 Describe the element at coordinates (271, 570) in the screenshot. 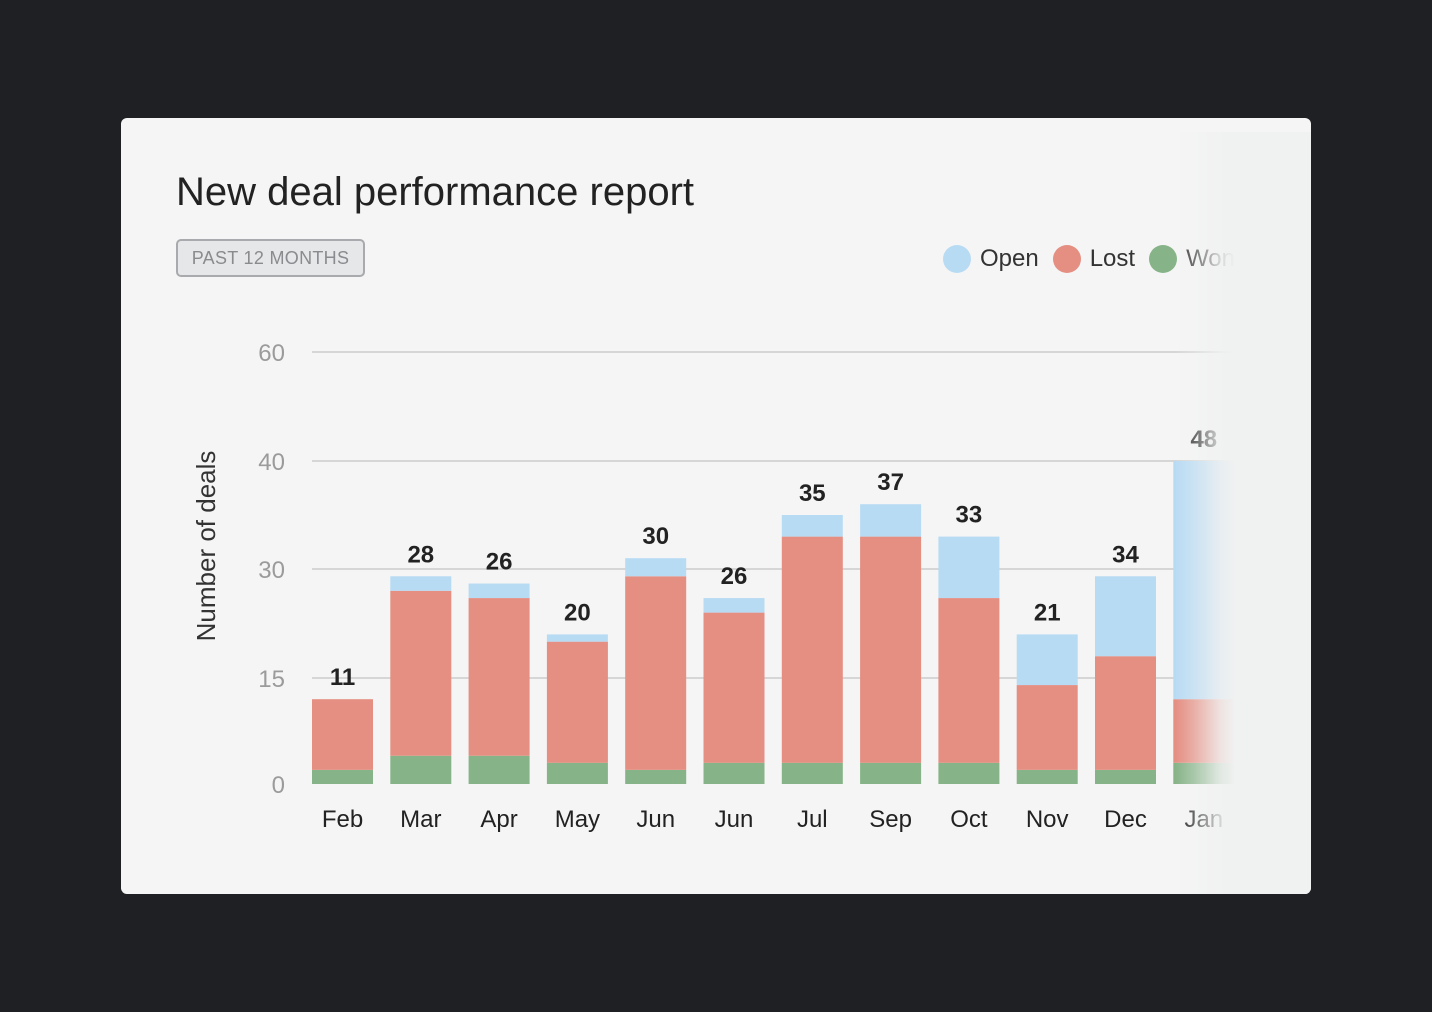

I see `y-tick-label: 30` at that location.